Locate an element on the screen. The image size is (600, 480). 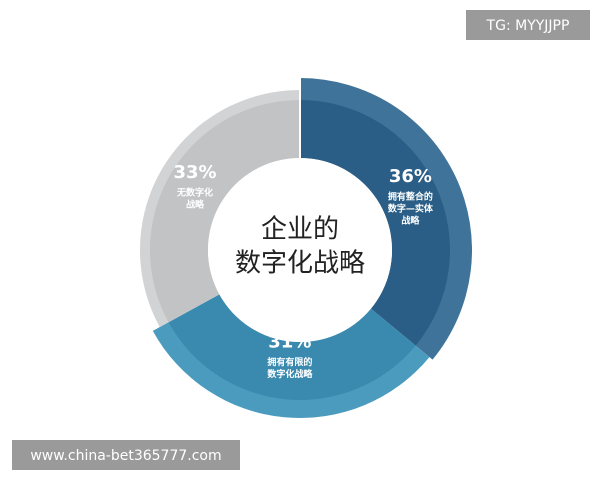
segment-label: 拥有有限的 is located at coordinates (289, 362).